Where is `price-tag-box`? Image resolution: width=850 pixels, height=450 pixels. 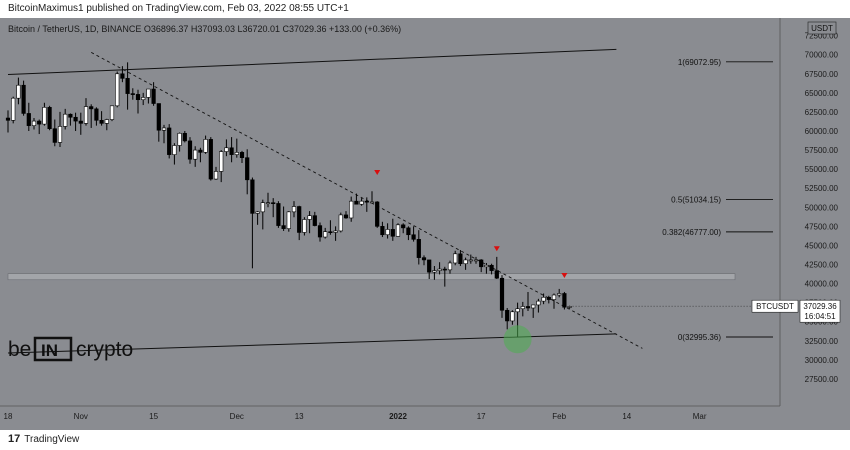
price-tag-box is located at coordinates (820, 311).